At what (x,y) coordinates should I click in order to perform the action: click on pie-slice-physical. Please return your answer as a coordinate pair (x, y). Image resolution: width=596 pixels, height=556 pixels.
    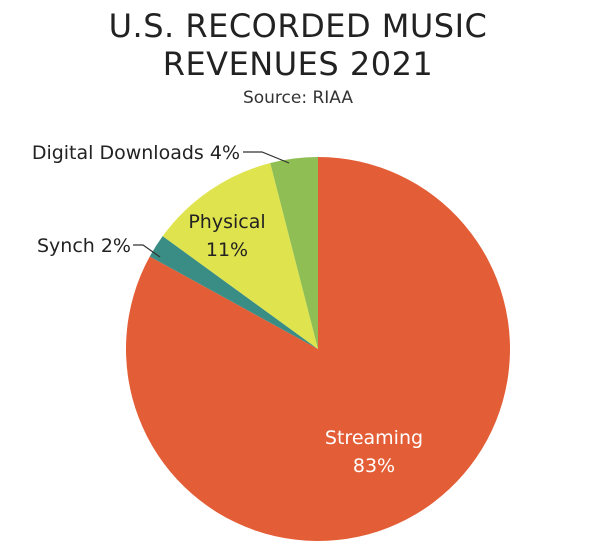
    Looking at the image, I should click on (240, 256).